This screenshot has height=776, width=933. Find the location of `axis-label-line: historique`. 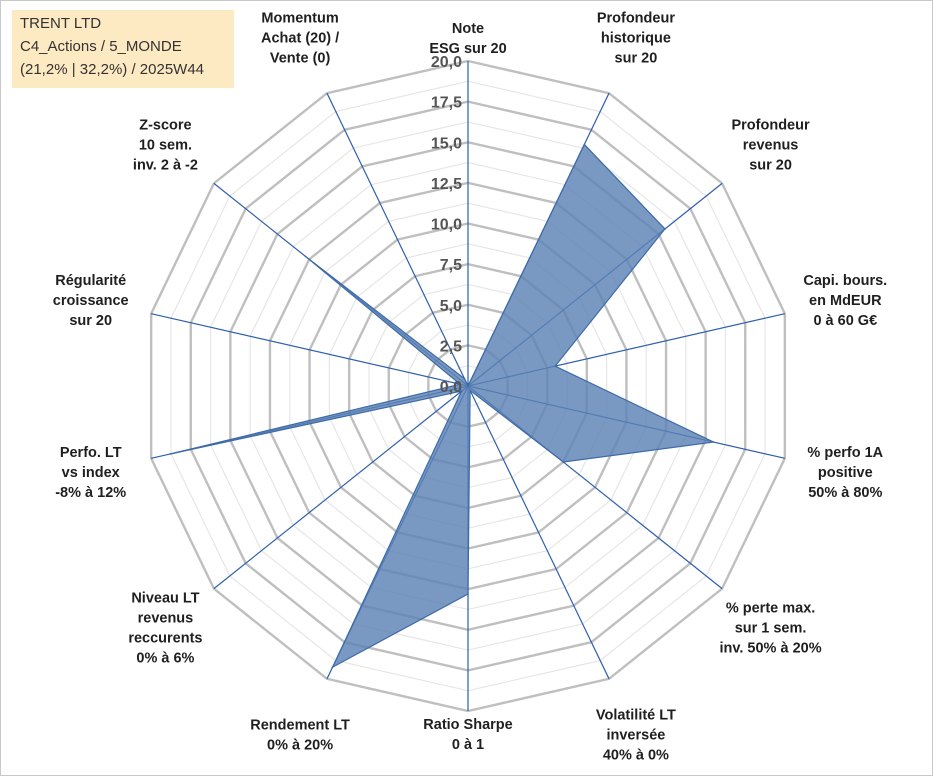

axis-label-line: historique is located at coordinates (636, 38).